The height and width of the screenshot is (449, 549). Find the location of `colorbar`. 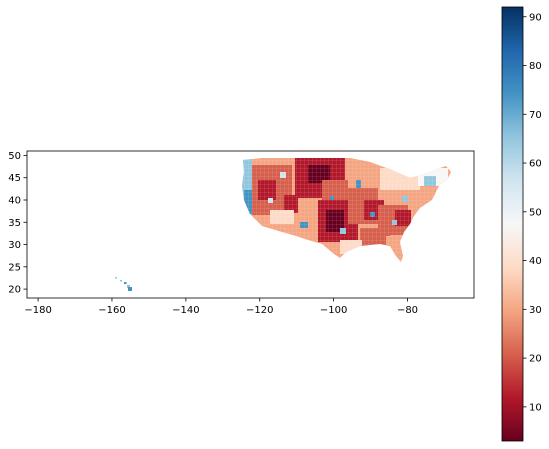

colorbar is located at coordinates (512, 224).